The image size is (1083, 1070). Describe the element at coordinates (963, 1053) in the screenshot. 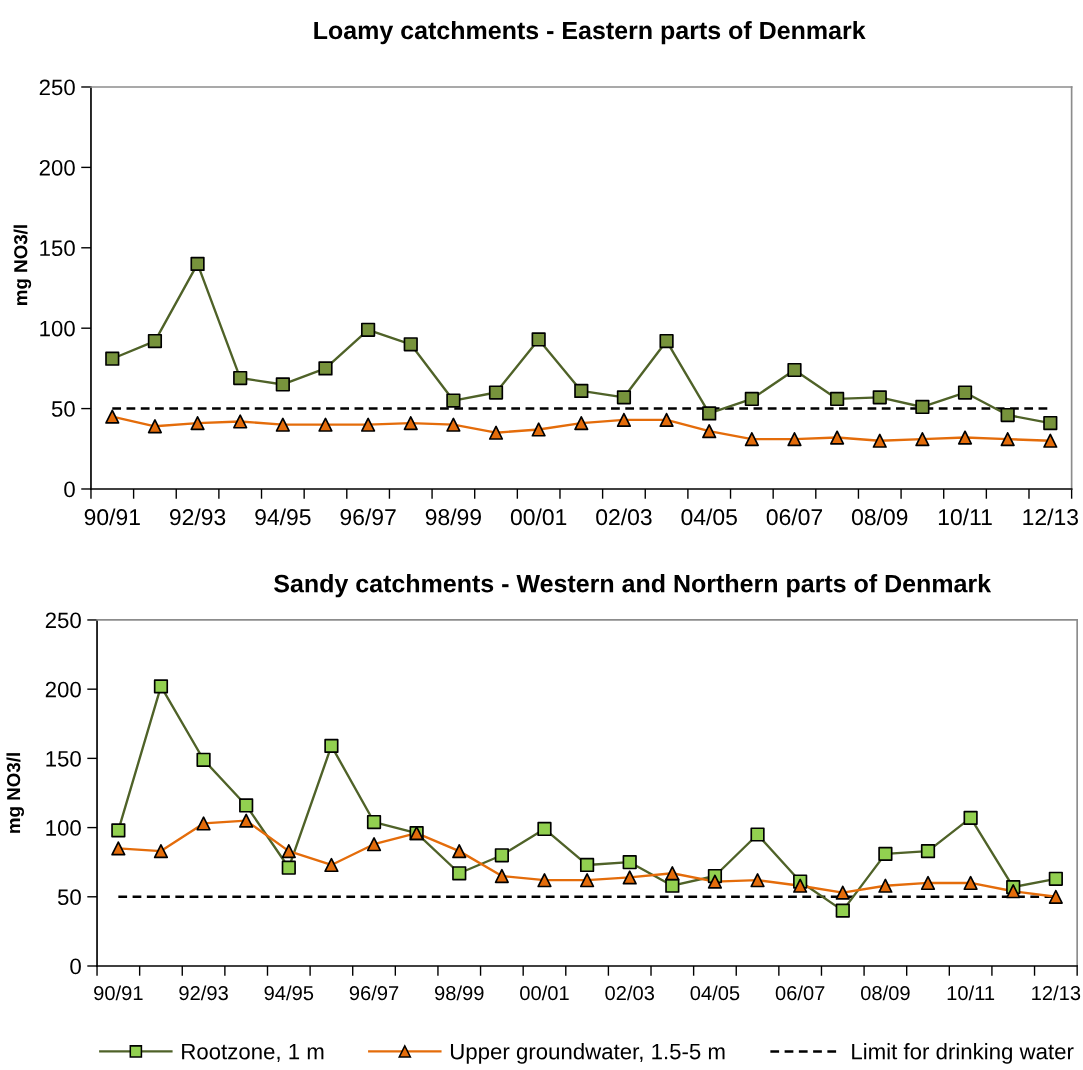

I see `legend-label: Limit for drinking water` at that location.